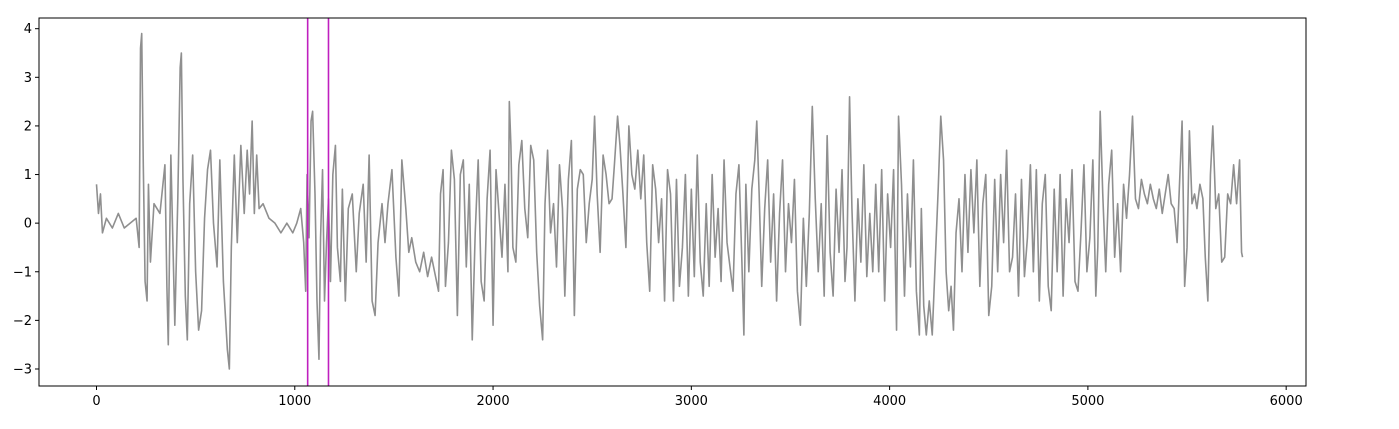 The height and width of the screenshot is (429, 1399). I want to click on y-tick-label: −1, so click(22, 272).